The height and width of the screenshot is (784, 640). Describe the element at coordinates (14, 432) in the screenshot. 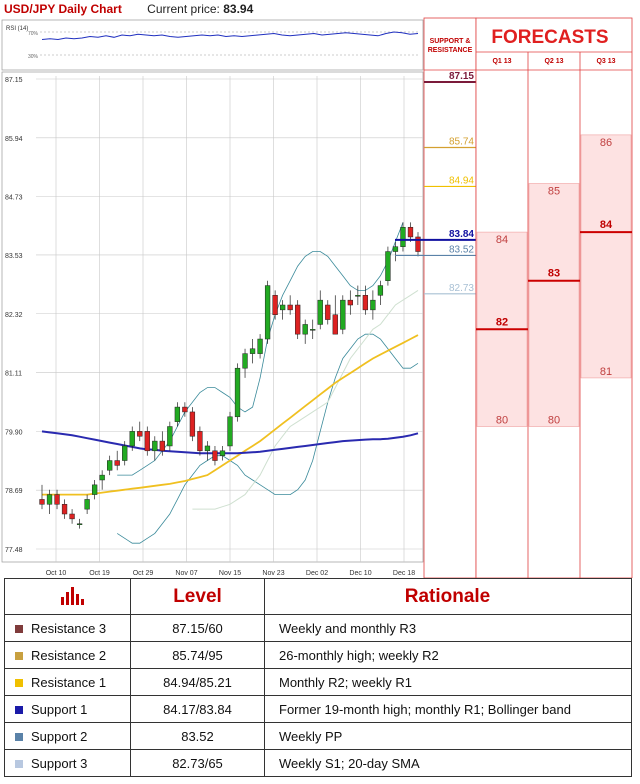

I see `y-tick-label: 79.90` at that location.